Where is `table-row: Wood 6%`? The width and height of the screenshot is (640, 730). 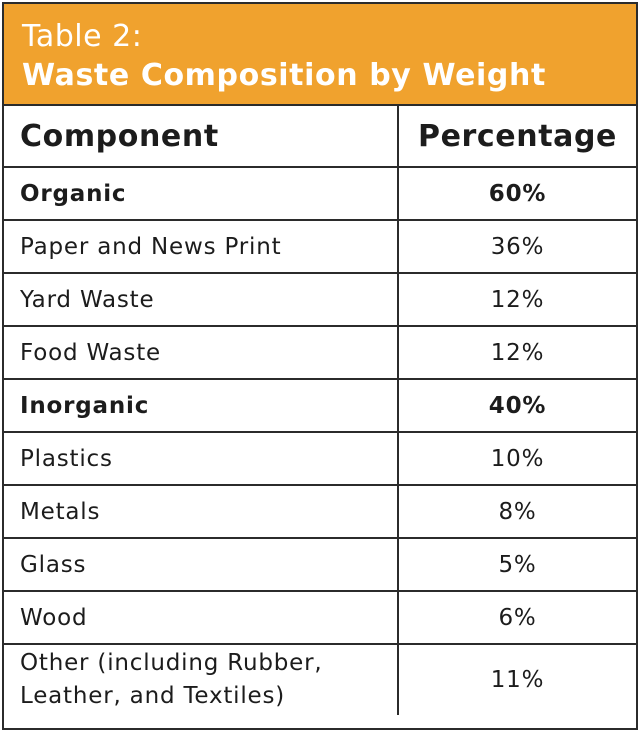 table-row: Wood 6% is located at coordinates (320, 618).